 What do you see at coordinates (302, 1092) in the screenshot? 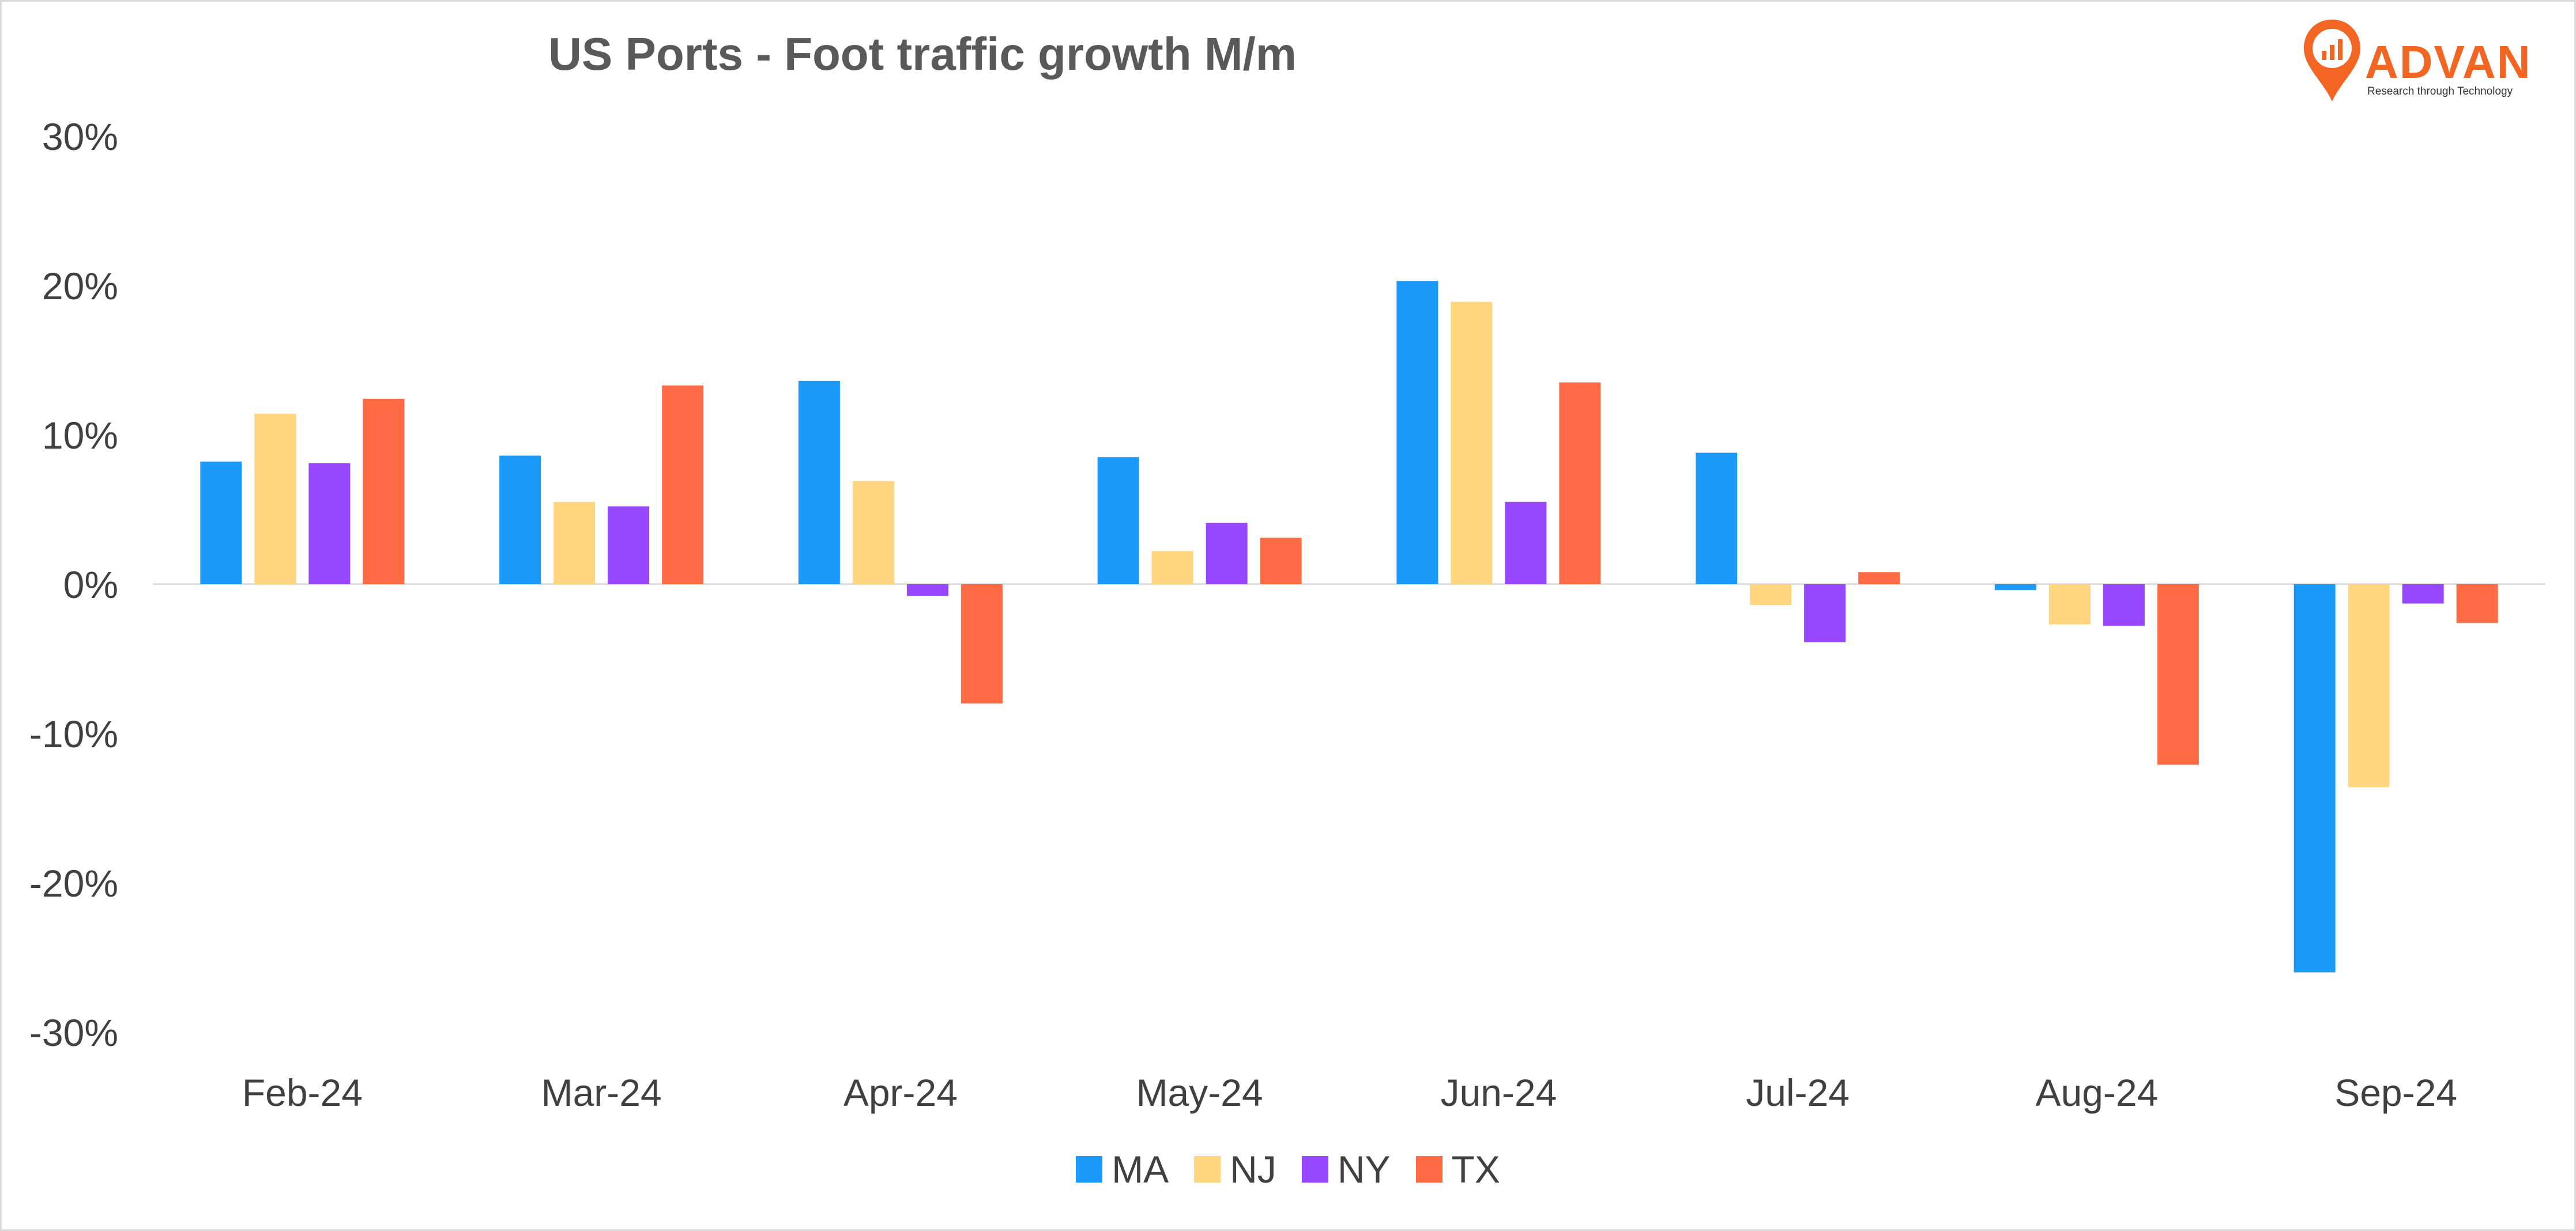
I see `x-tick-label: Feb-24` at bounding box center [302, 1092].